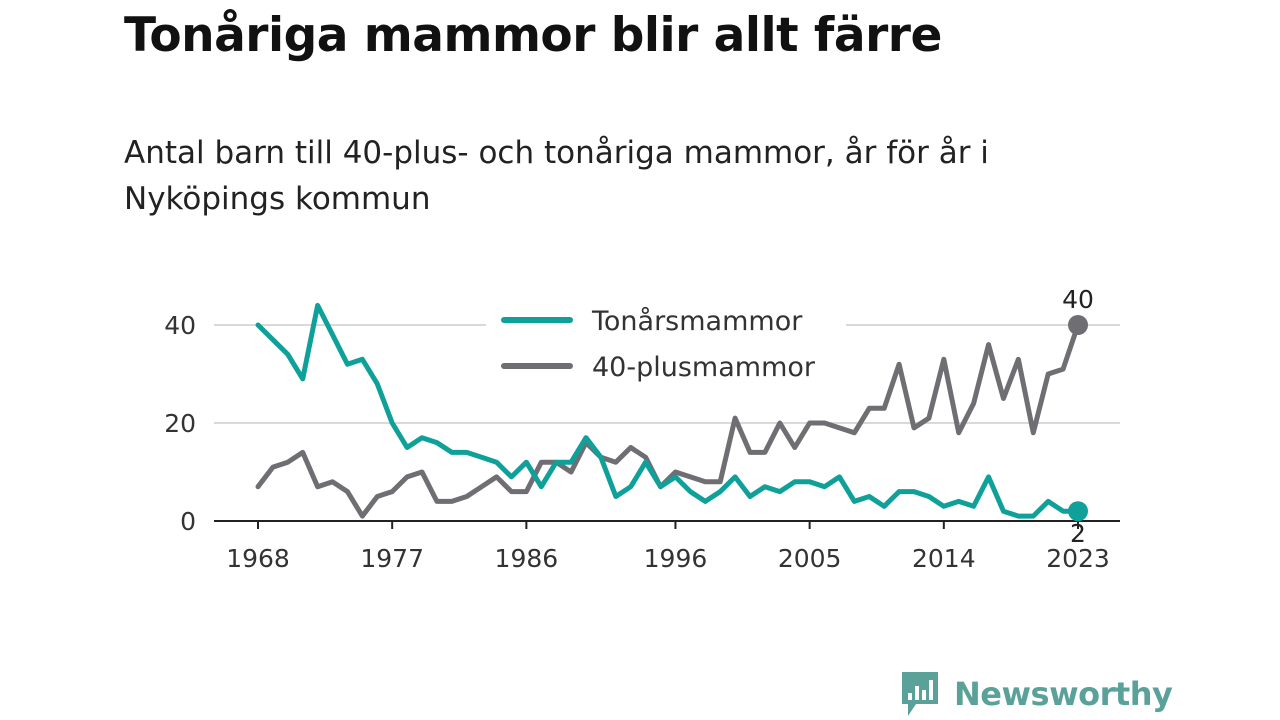 Image resolution: width=1280 pixels, height=720 pixels. Describe the element at coordinates (704, 367) in the screenshot. I see `legend-label: 40-plusmammor` at that location.